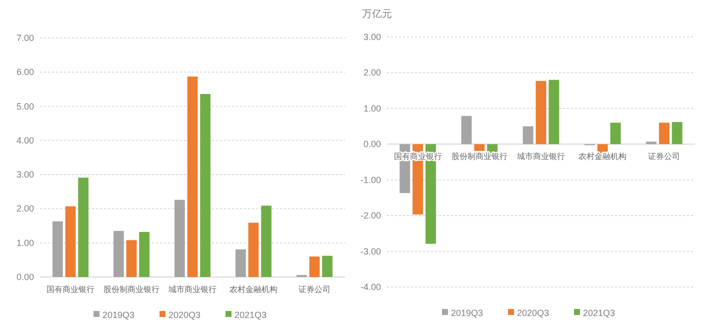  Describe the element at coordinates (254, 289) in the screenshot. I see `x-tick-label: 农村金融机构` at that location.